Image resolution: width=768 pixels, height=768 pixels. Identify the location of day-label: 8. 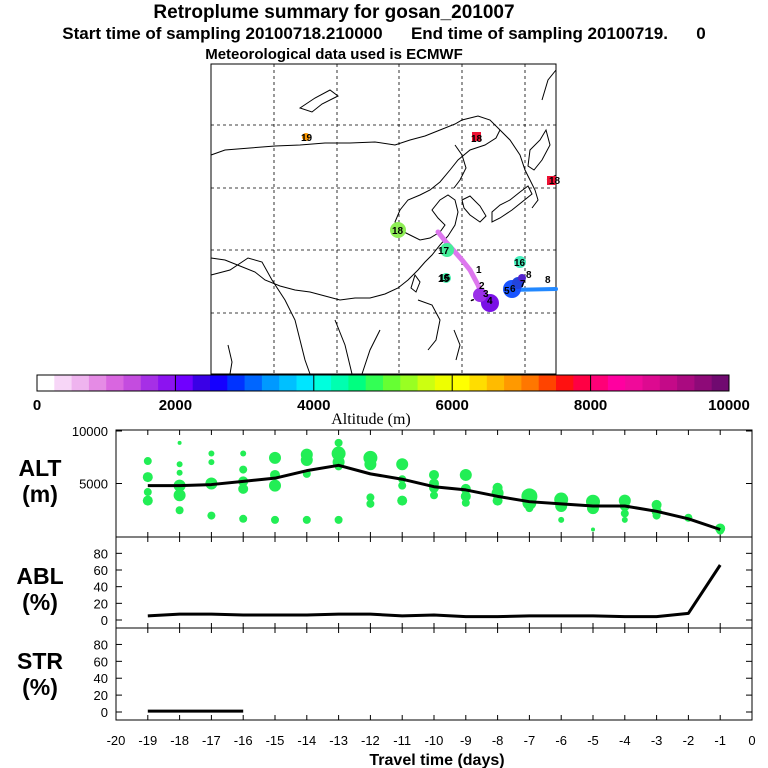
(529, 275).